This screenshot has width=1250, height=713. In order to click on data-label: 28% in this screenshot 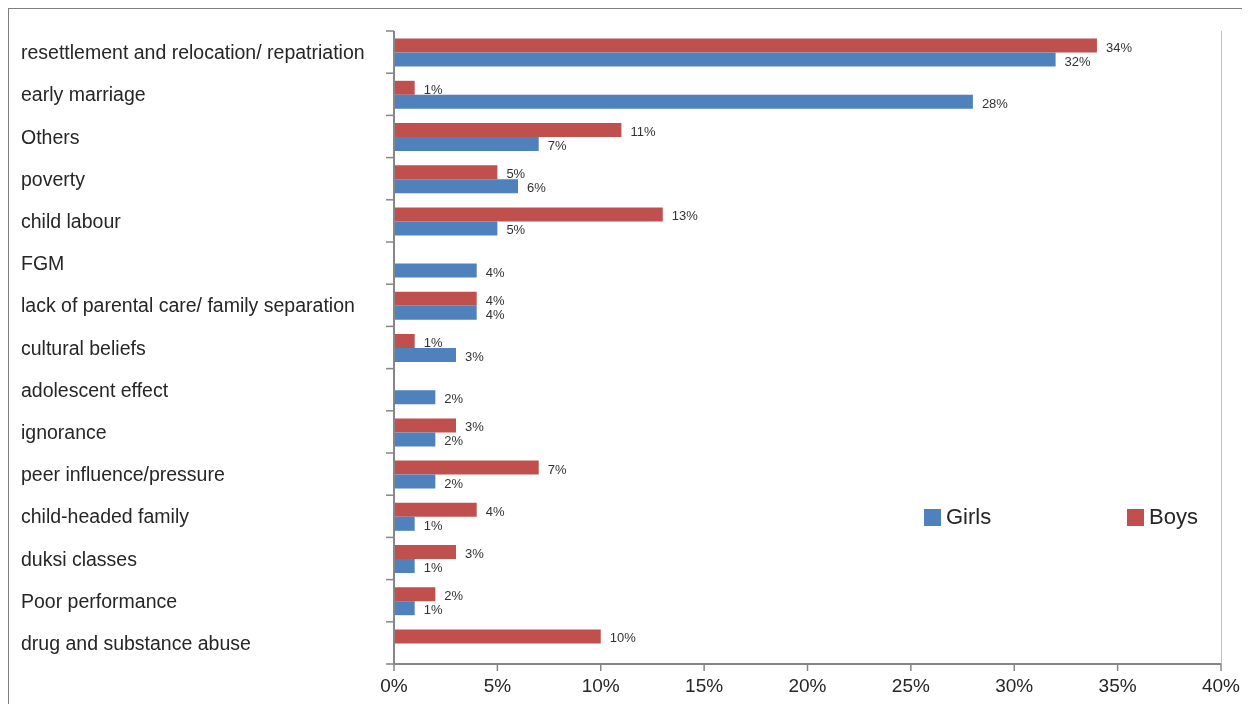, I will do `click(995, 103)`.